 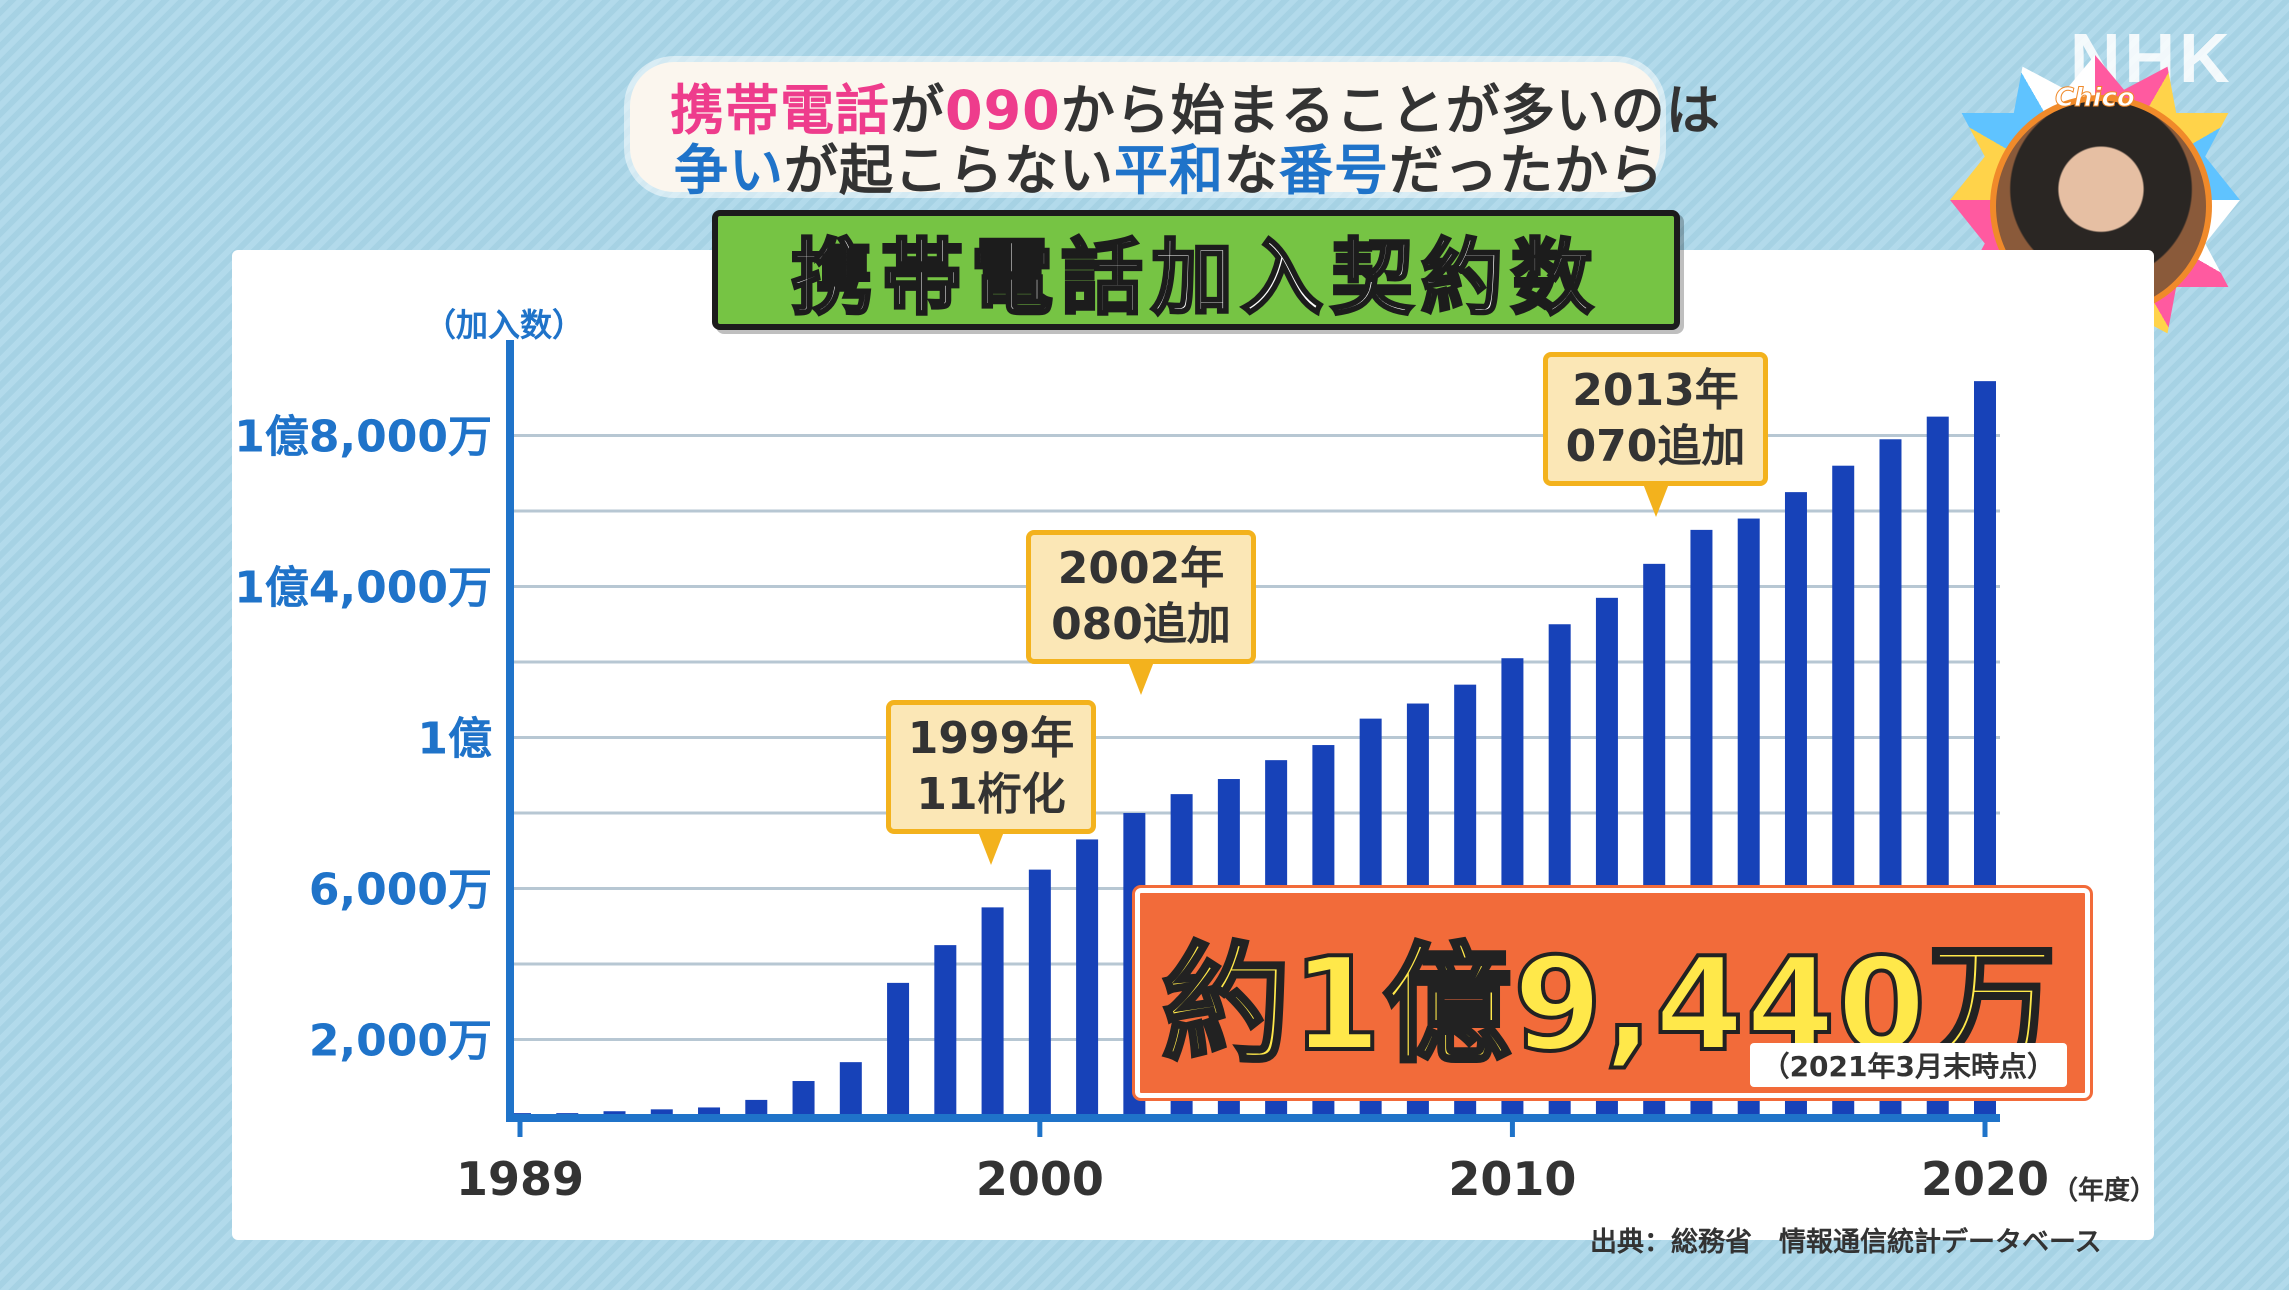 What do you see at coordinates (520, 1179) in the screenshot?
I see `x-tick-label: 1989` at bounding box center [520, 1179].